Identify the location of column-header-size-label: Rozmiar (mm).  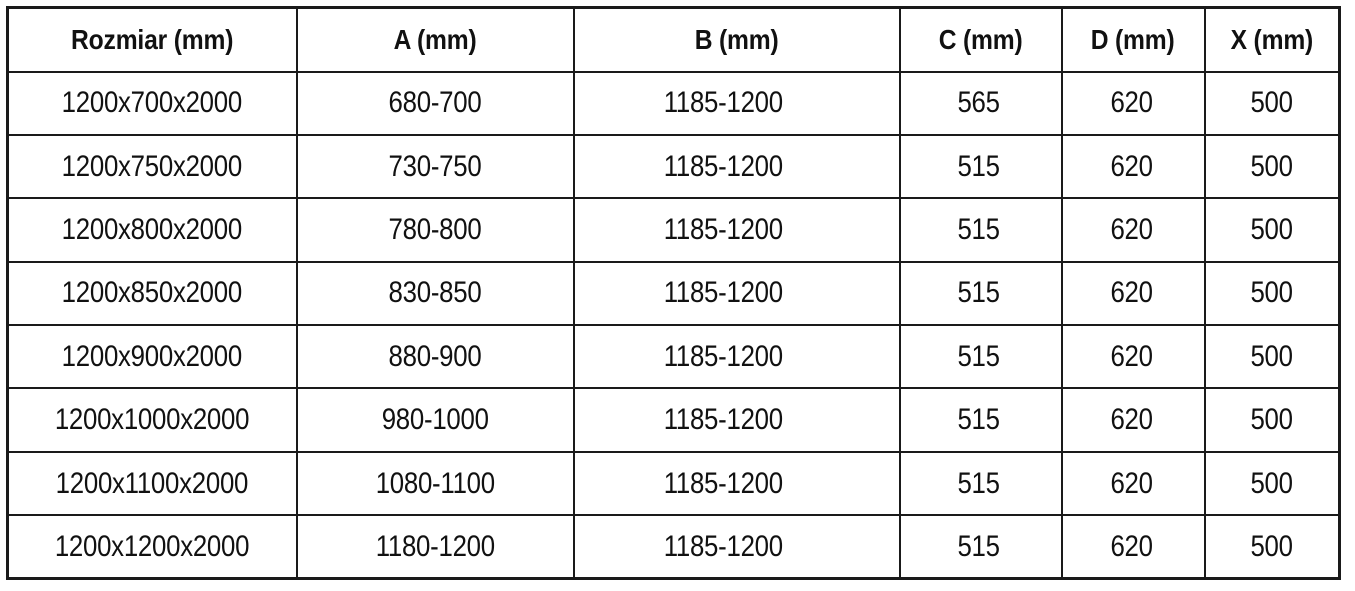
(152, 39).